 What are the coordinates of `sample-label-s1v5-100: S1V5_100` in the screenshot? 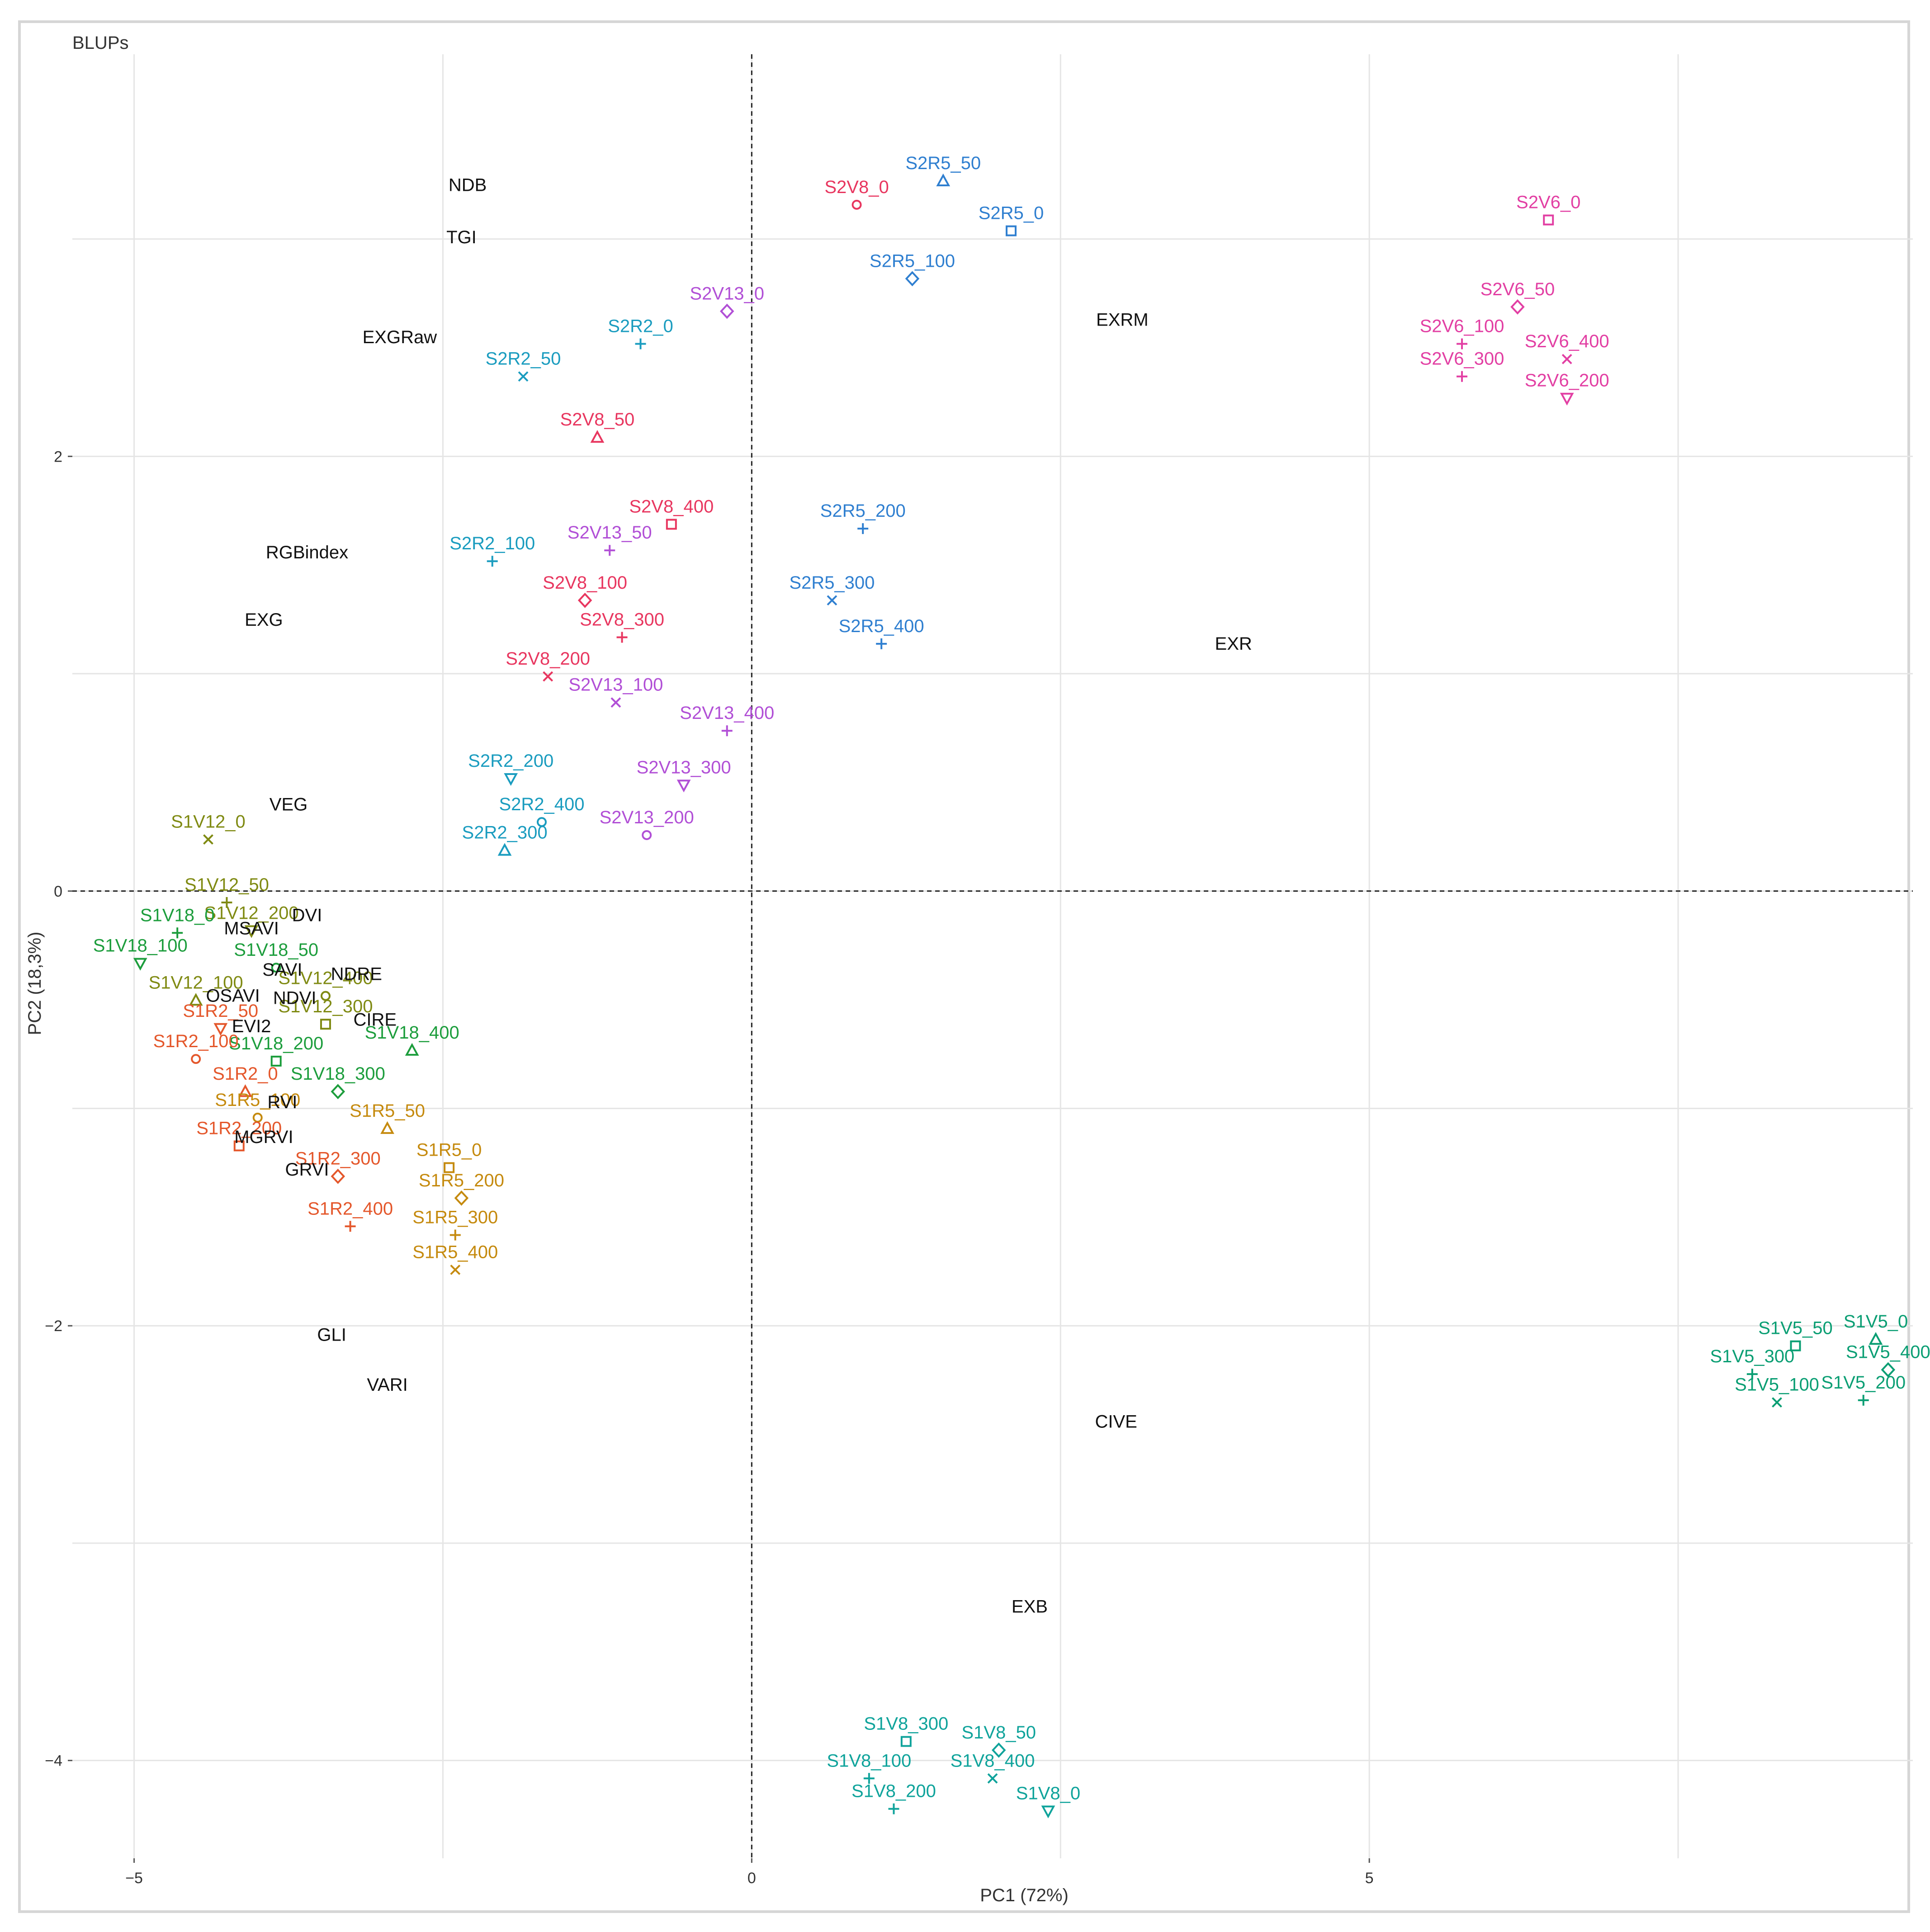 It's located at (1777, 1385).